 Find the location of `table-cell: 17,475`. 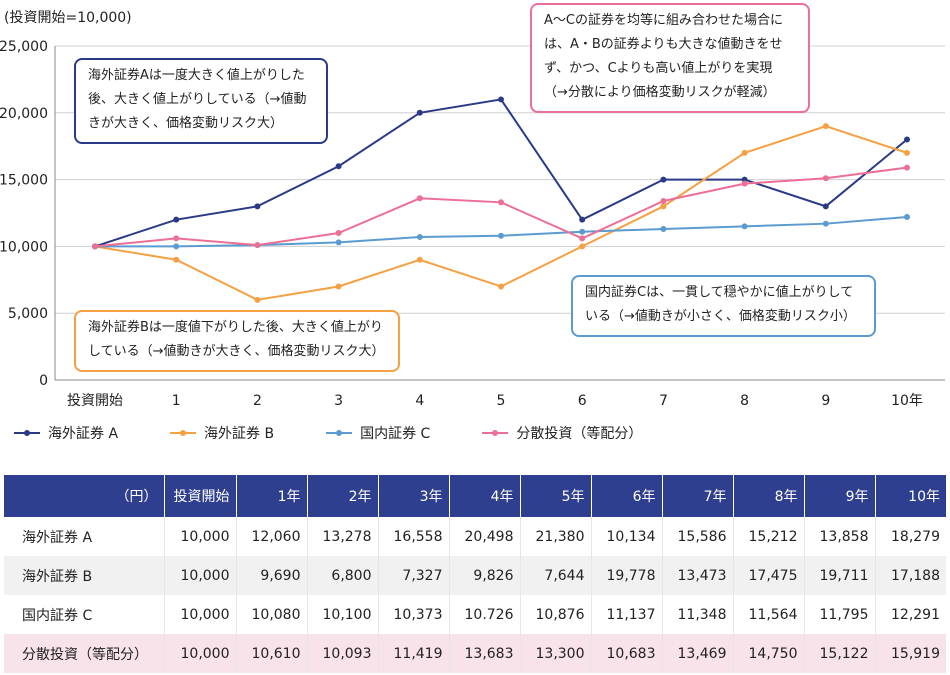

table-cell: 17,475 is located at coordinates (768, 575).